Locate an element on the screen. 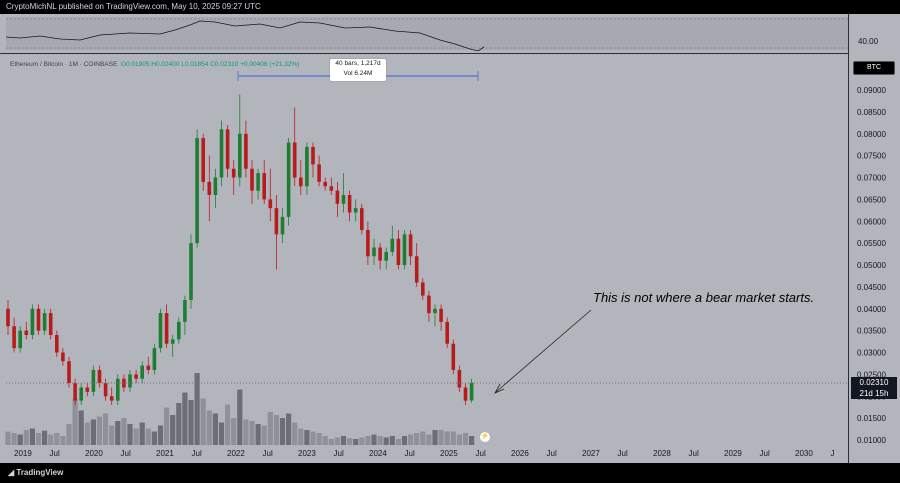 This screenshot has height=483, width=900. measure-tooltip: 40 bars, 1,217d Vol 6.24M is located at coordinates (358, 70).